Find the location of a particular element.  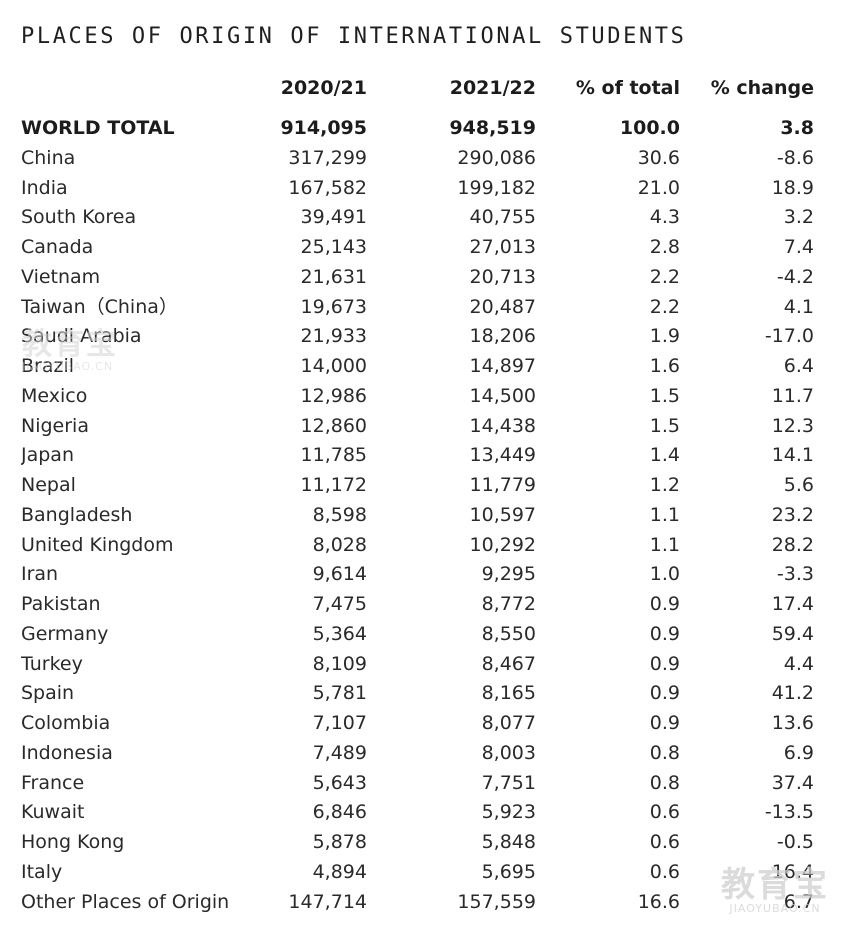

table-row: Kuwait 6,846 5,923 0.6 -13.5 is located at coordinates (417, 813).